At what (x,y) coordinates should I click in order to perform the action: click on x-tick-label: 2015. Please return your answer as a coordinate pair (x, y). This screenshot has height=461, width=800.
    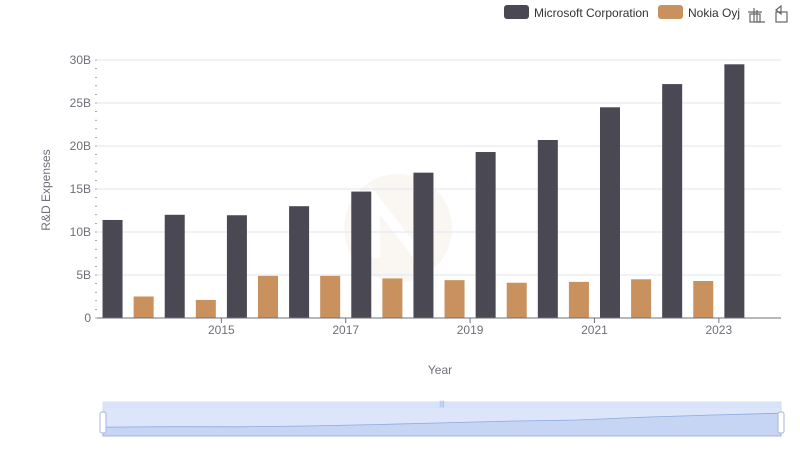
    Looking at the image, I should click on (221, 330).